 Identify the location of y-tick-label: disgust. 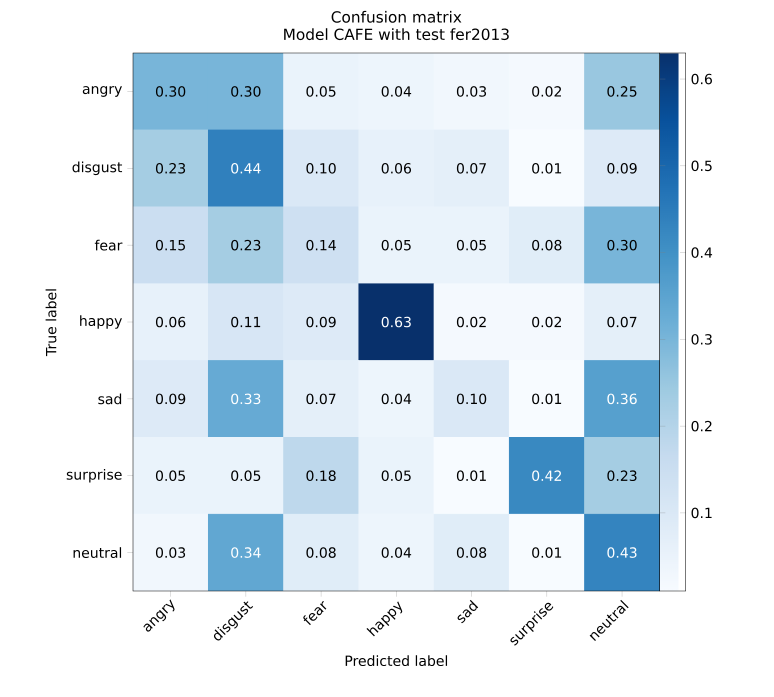
(97, 169).